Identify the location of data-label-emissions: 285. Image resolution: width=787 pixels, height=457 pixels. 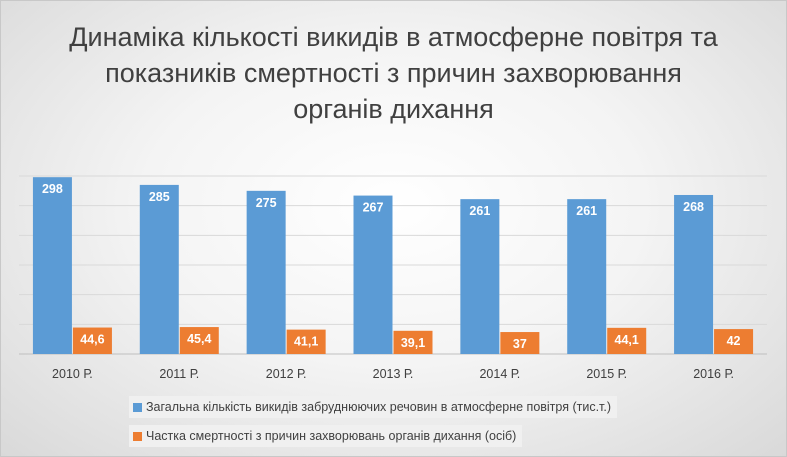
(159, 197).